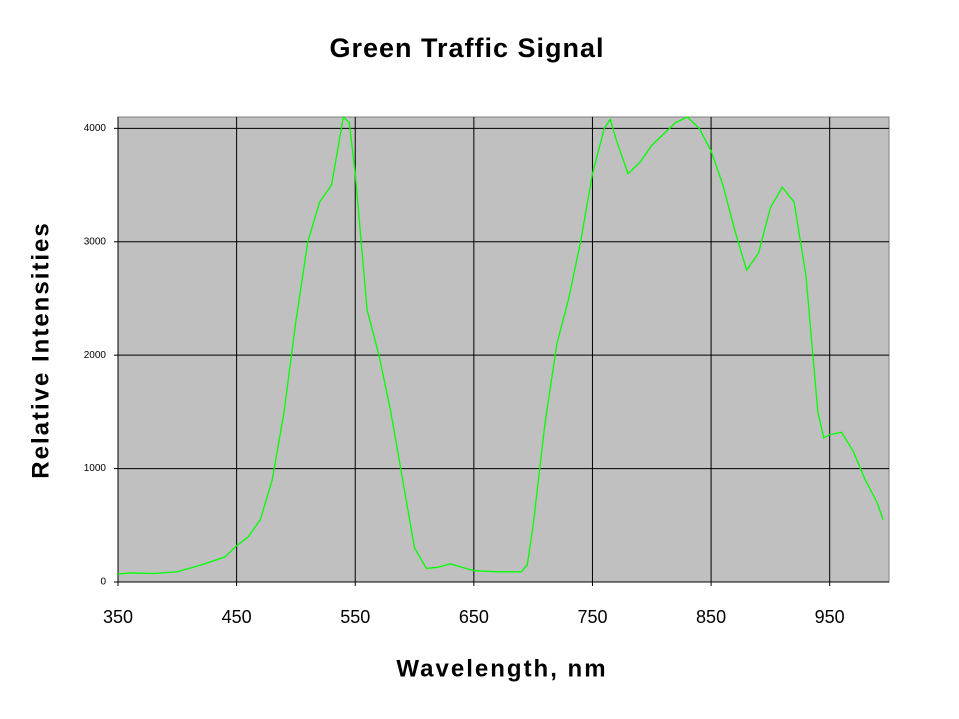 The height and width of the screenshot is (719, 959). I want to click on x-tick-label: 550, so click(355, 617).